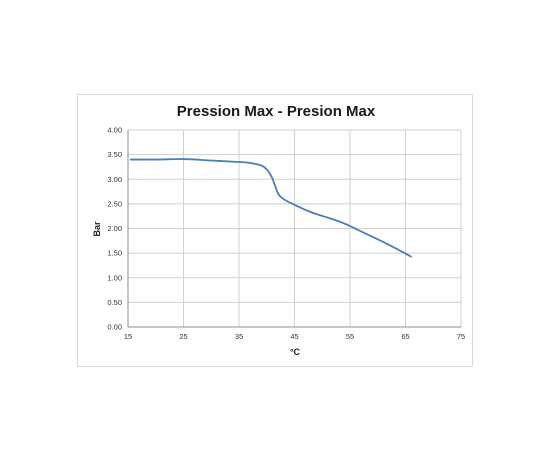 The width and height of the screenshot is (550, 450). What do you see at coordinates (114, 302) in the screenshot?
I see `y-tick-label: 0.50` at bounding box center [114, 302].